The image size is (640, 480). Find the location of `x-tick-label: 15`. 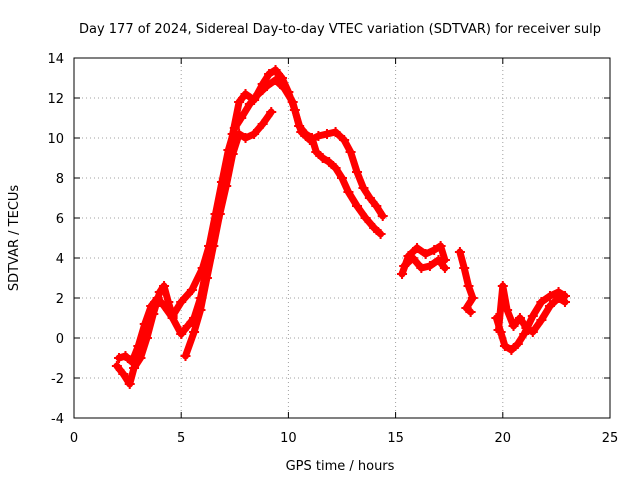

x-tick-label: 15 is located at coordinates (395, 438).